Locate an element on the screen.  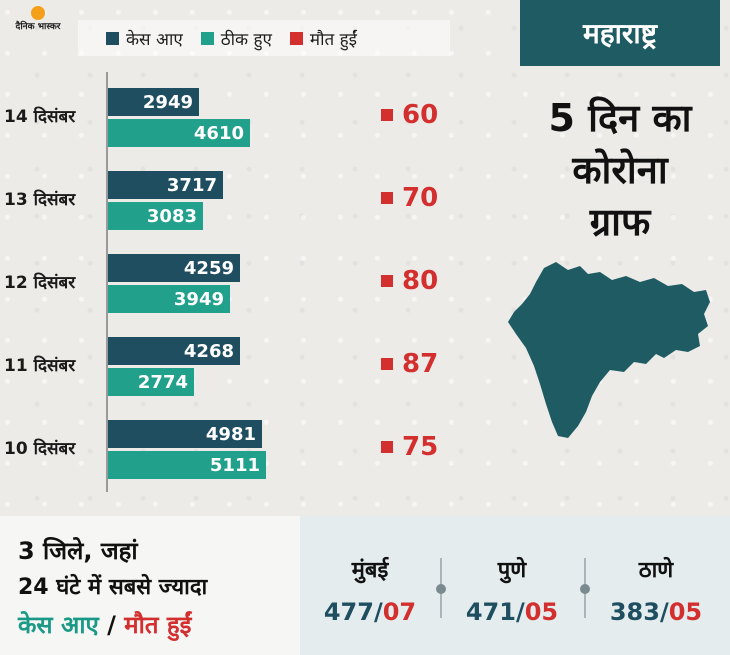
death-value-label: 60 is located at coordinates (420, 115).